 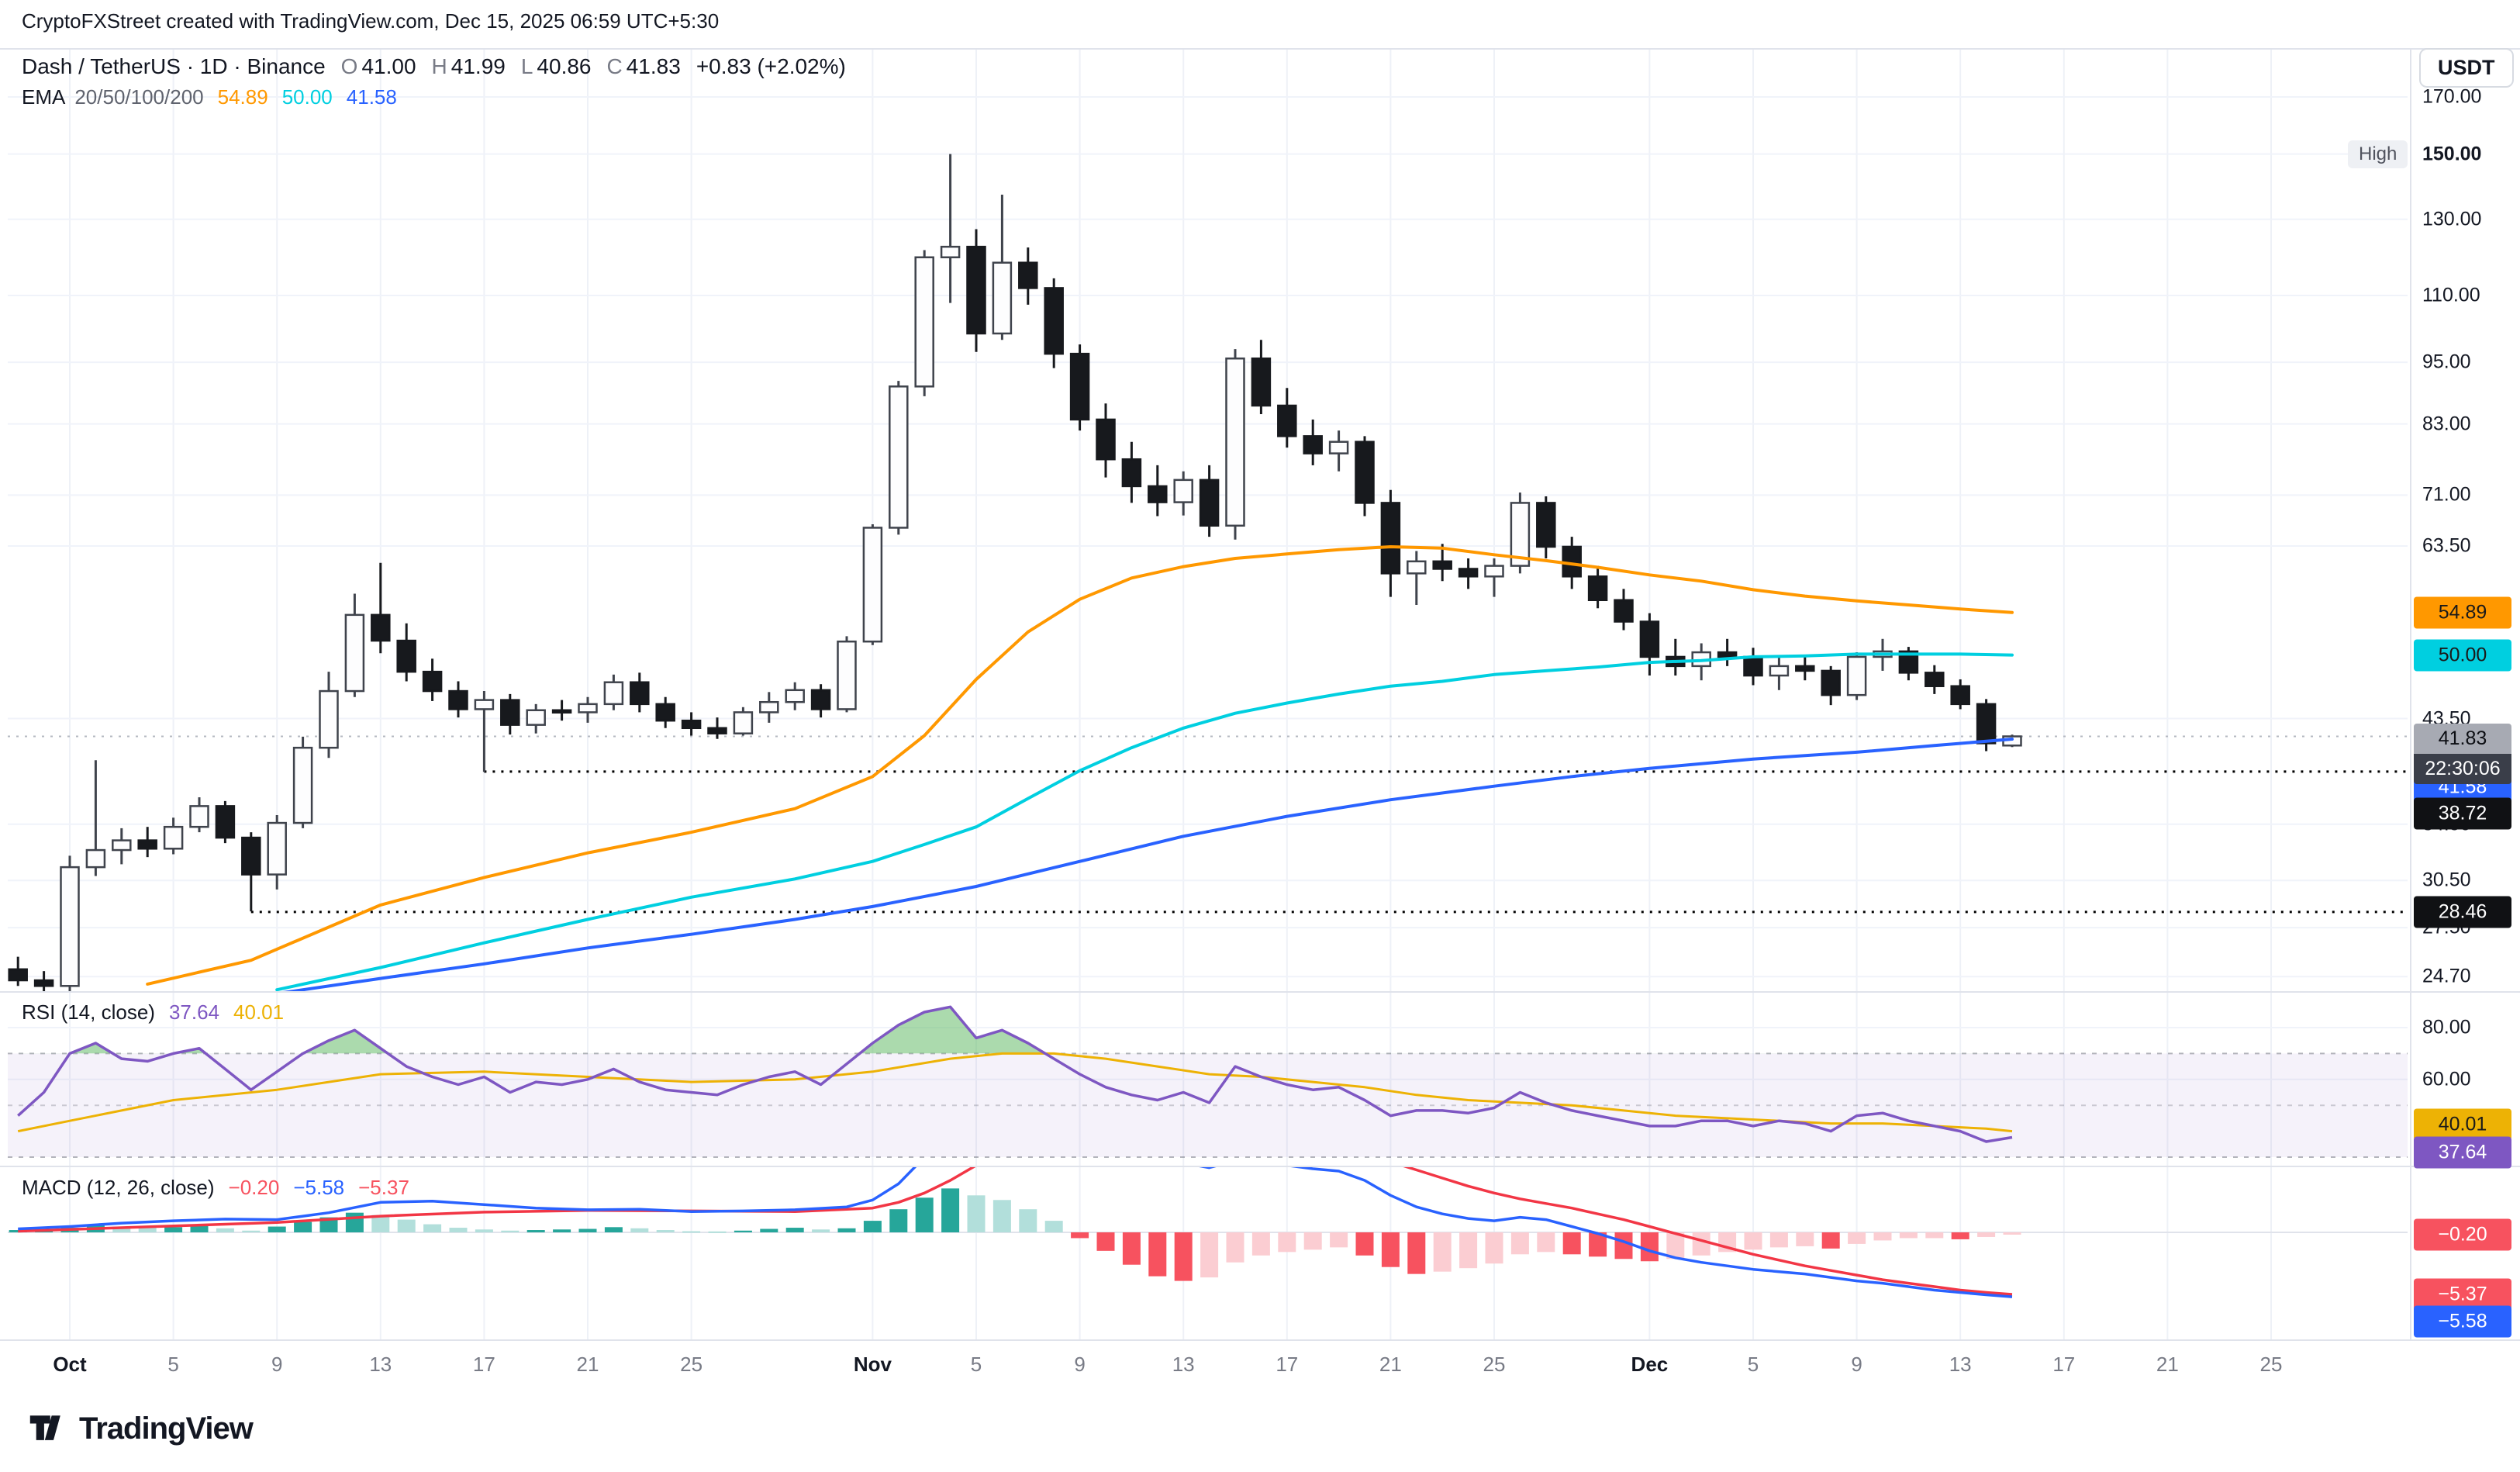 What do you see at coordinates (2466, 68) in the screenshot?
I see `currency-usdt-button: USDT` at bounding box center [2466, 68].